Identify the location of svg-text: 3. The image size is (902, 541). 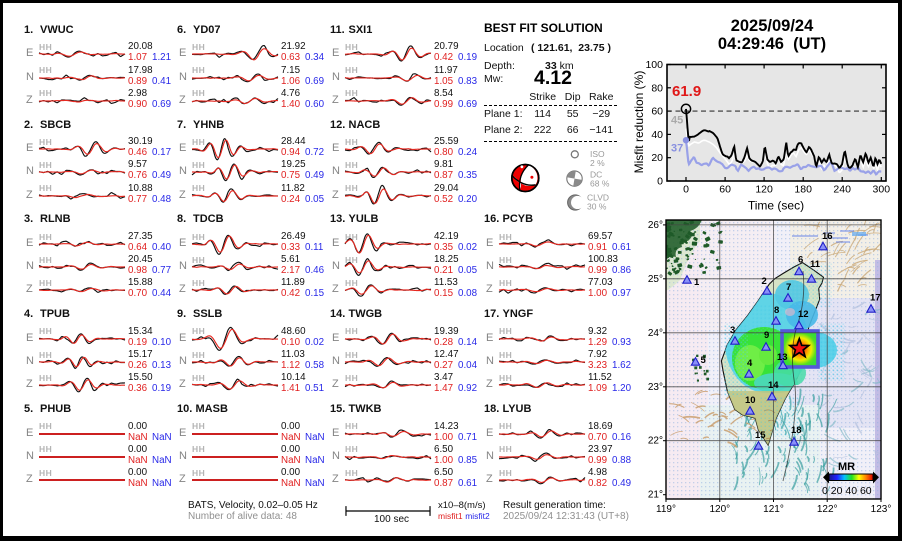
(732, 330).